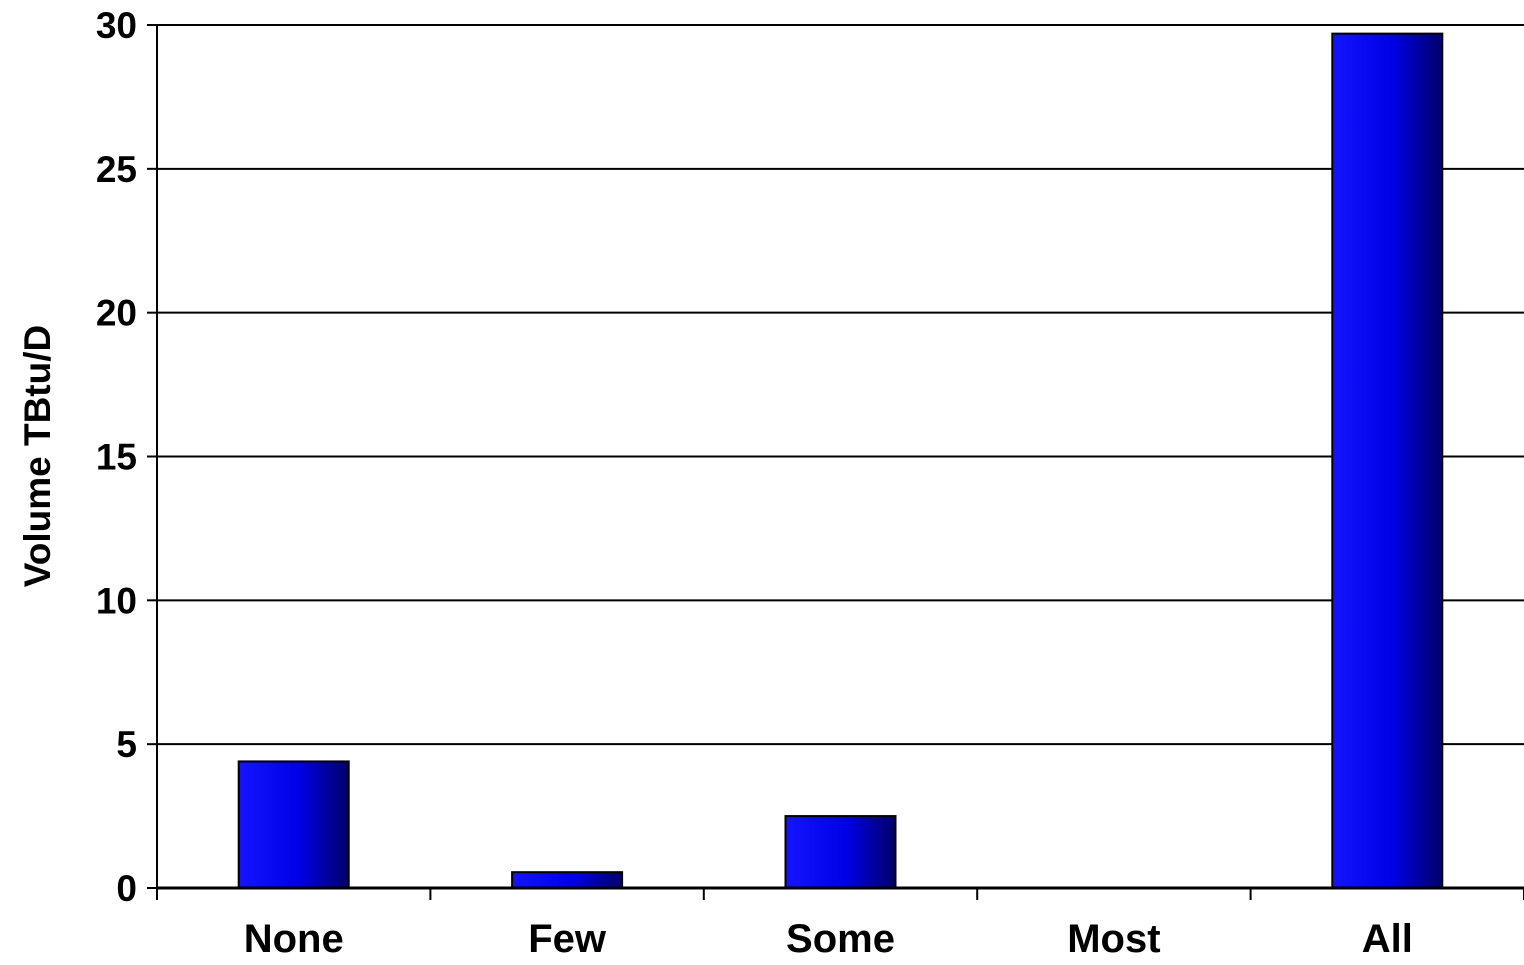 The image size is (1524, 965). Describe the element at coordinates (1387, 938) in the screenshot. I see `x-tick-label-all: All` at that location.